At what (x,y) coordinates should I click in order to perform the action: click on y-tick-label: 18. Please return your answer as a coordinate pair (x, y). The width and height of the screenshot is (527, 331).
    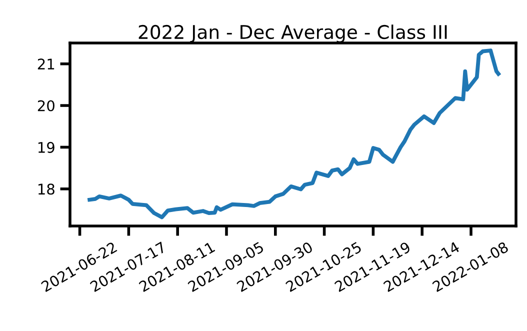
    Looking at the image, I should click on (46, 189).